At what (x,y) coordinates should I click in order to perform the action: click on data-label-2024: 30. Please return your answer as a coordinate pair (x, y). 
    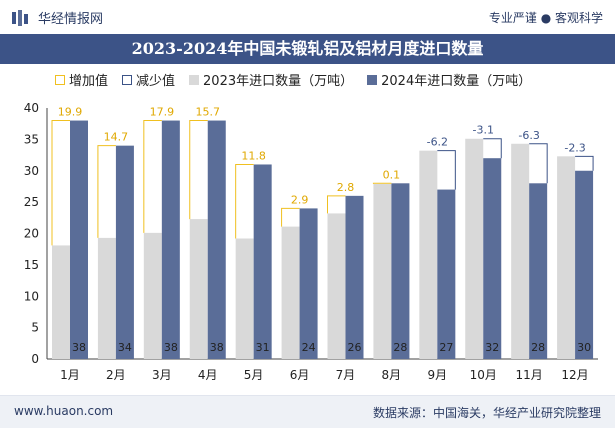
    Looking at the image, I should click on (584, 347).